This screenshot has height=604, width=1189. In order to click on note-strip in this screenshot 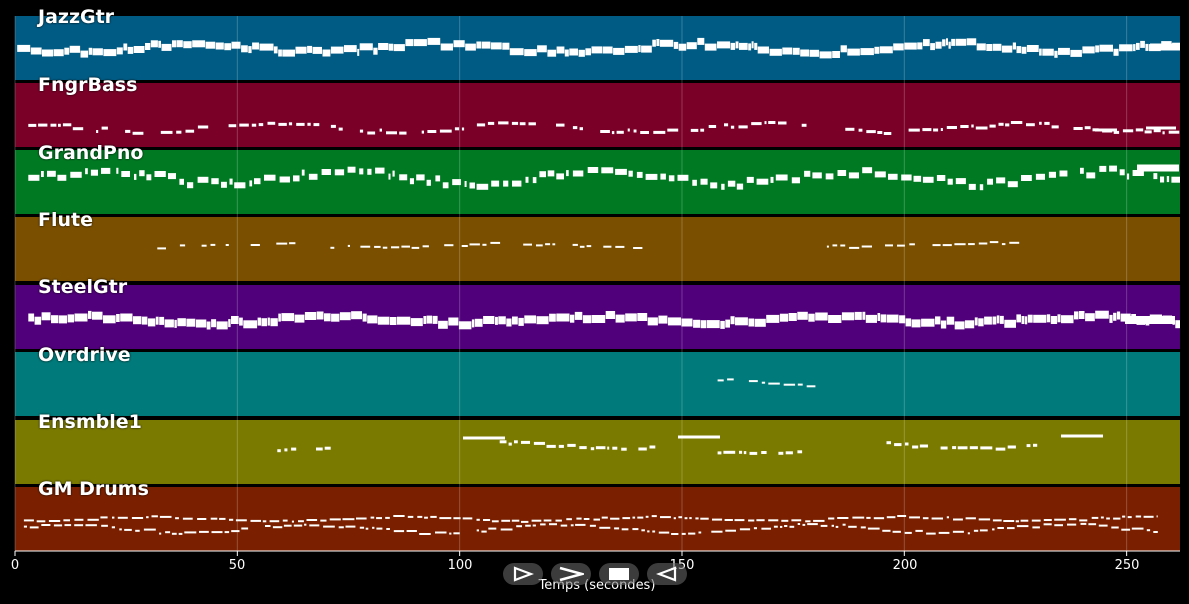, I will do `click(604, 178)`.